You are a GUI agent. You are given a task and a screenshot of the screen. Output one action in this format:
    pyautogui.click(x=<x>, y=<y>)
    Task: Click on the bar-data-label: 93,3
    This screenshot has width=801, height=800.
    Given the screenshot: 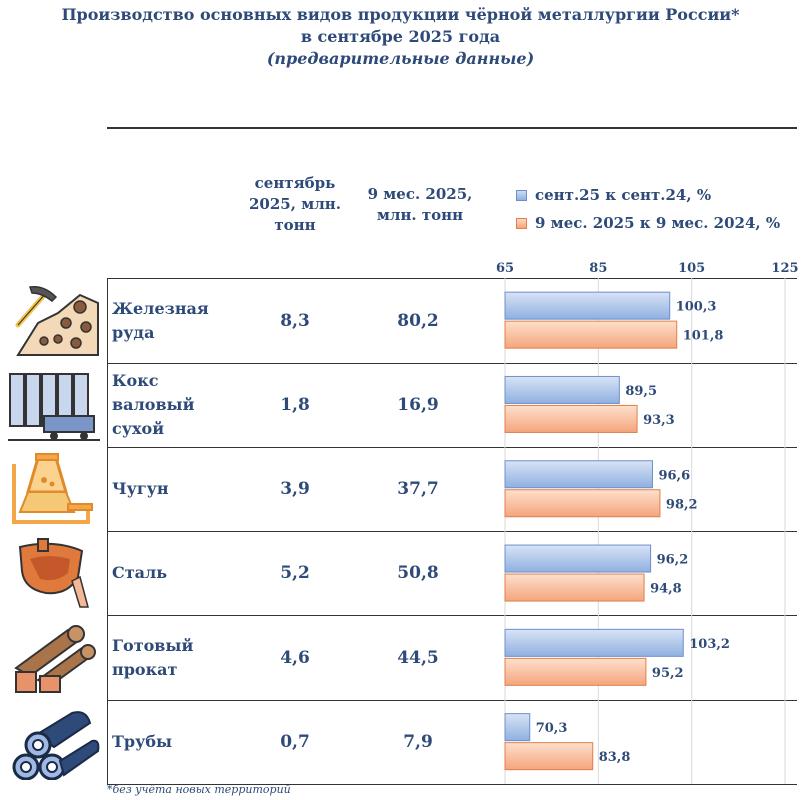 What is the action you would take?
    pyautogui.click(x=659, y=420)
    